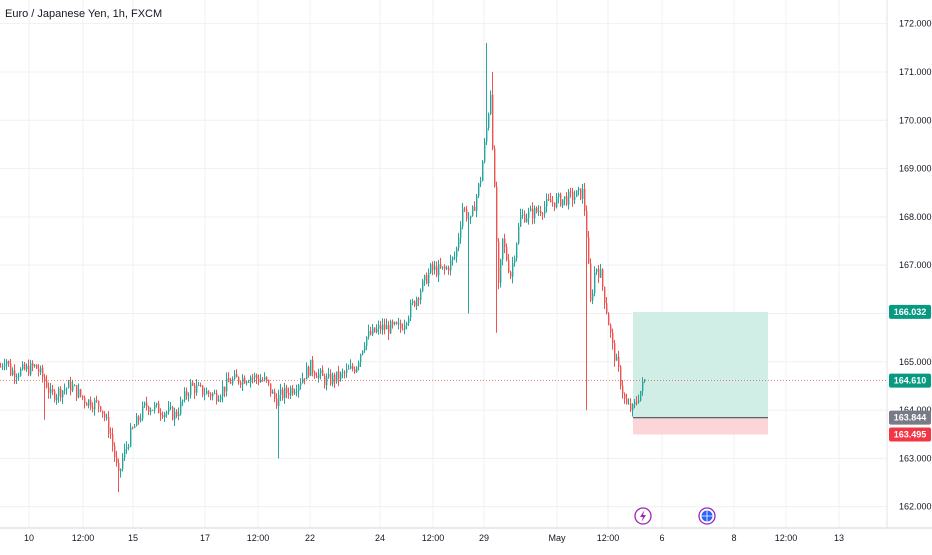 The height and width of the screenshot is (555, 932). What do you see at coordinates (700, 426) in the screenshot?
I see `stop-zone` at bounding box center [700, 426].